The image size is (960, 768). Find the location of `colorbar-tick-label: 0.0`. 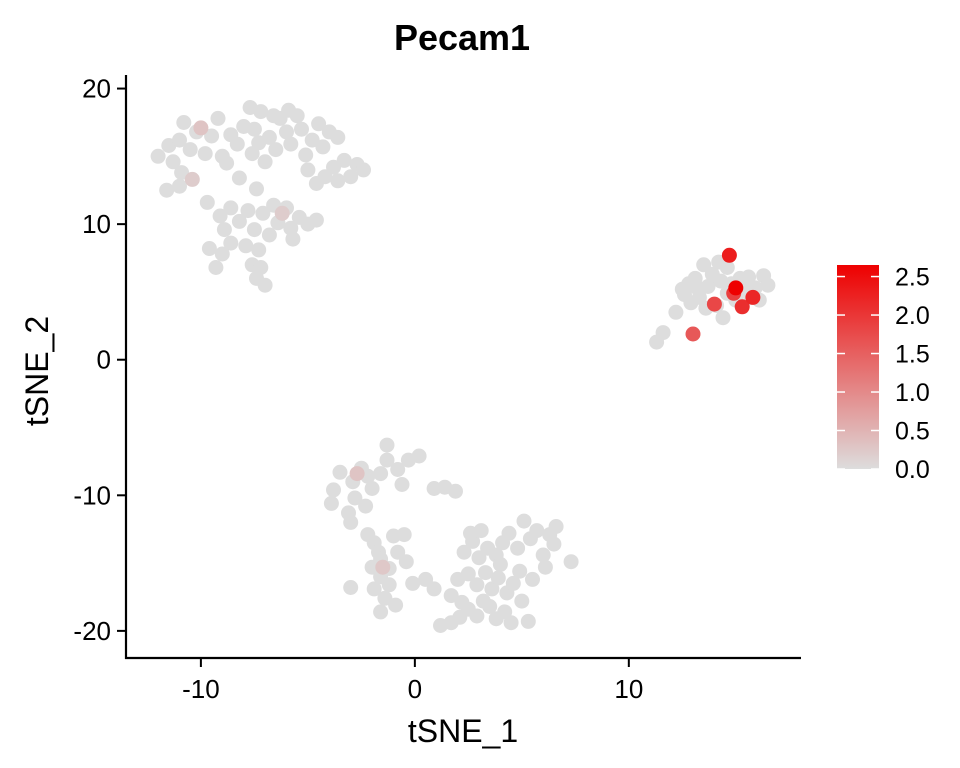

colorbar-tick-label: 0.0 is located at coordinates (912, 470).